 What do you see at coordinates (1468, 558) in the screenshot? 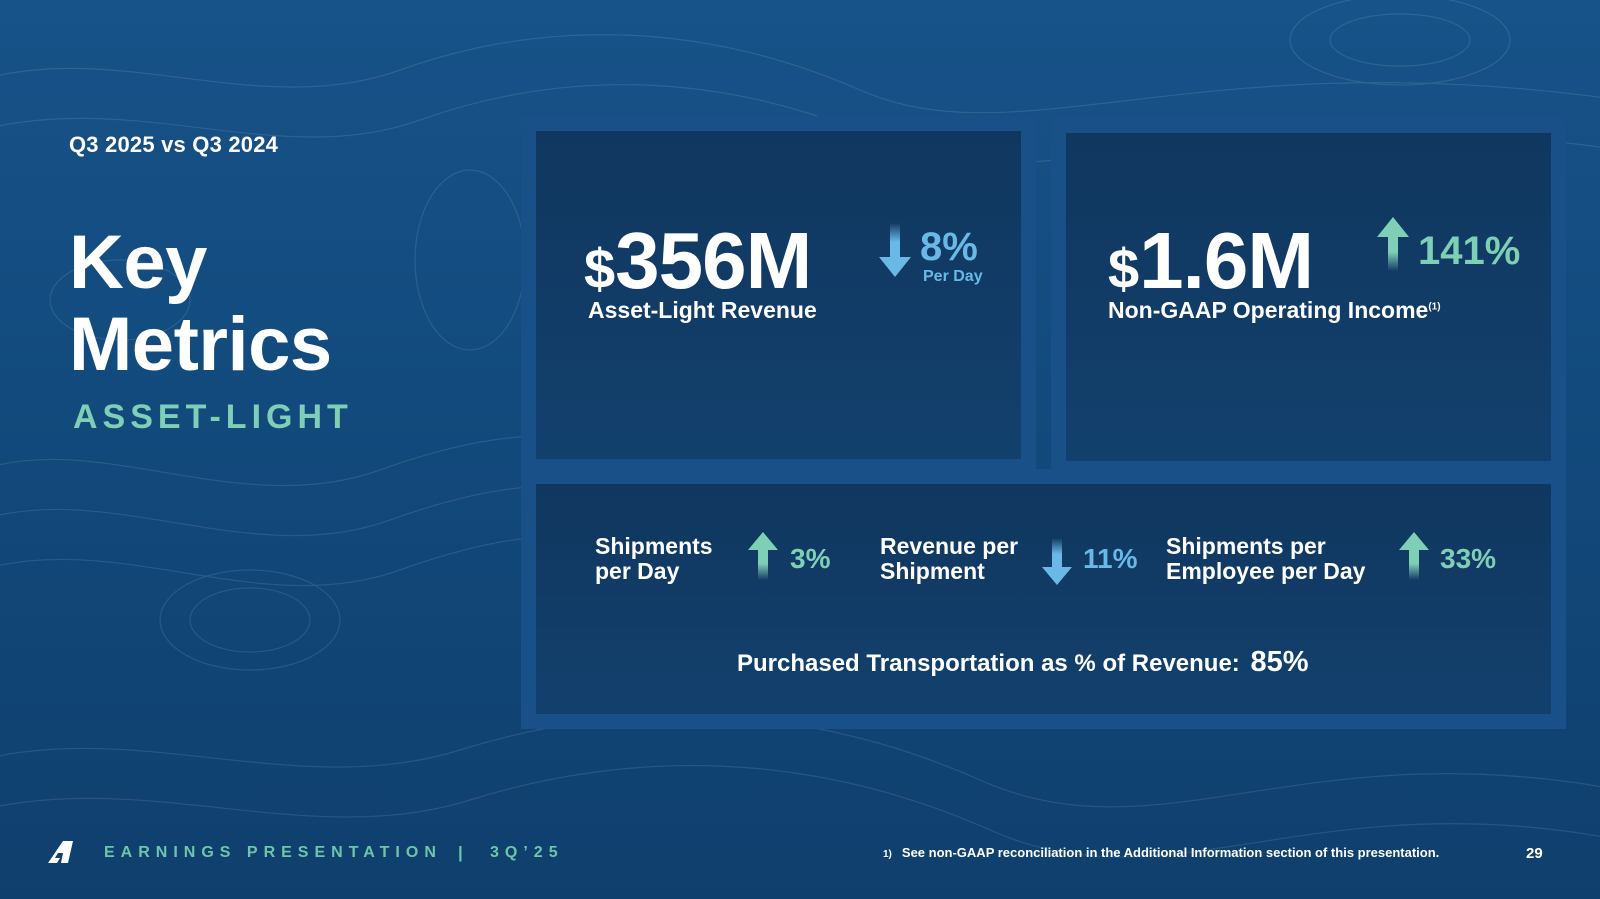
I see `shipments-per-employee-change: 33%` at bounding box center [1468, 558].